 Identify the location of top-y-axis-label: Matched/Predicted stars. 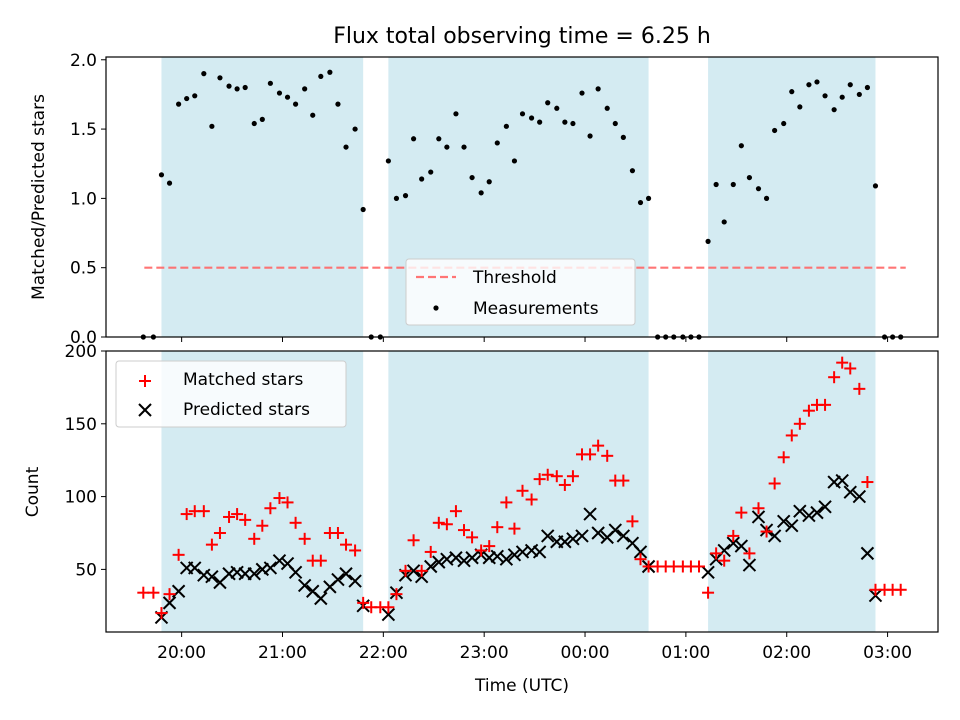
(39, 197).